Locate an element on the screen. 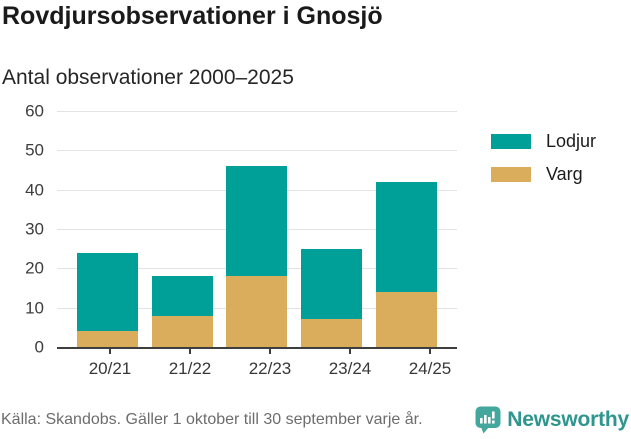 Image resolution: width=631 pixels, height=439 pixels. x-tick-label: 21/22 is located at coordinates (190, 368).